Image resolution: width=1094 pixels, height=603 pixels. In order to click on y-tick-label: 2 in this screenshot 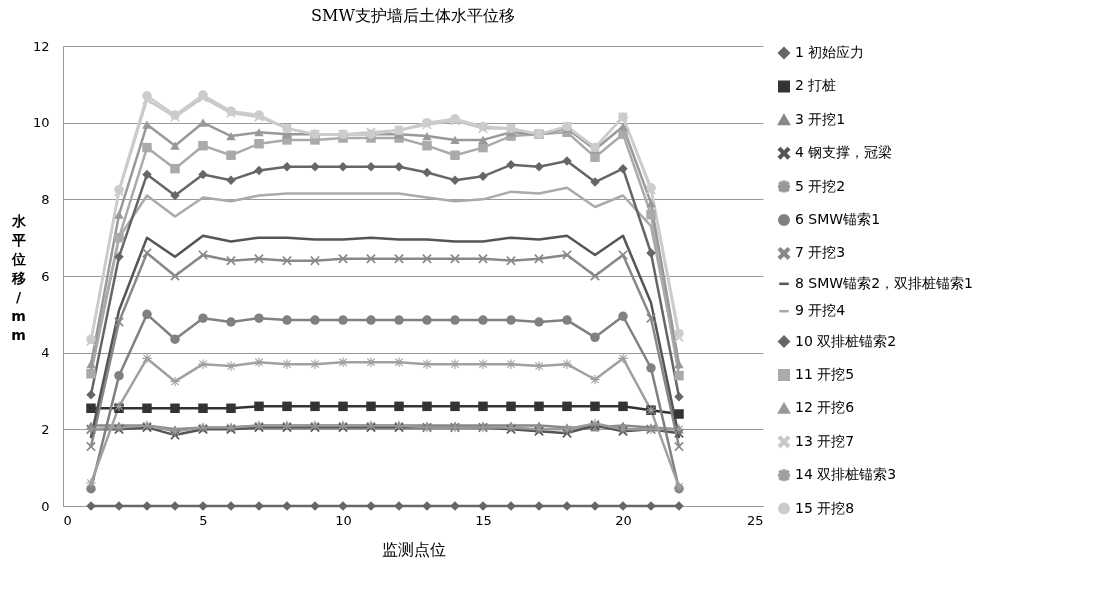, I will do `click(45, 429)`.